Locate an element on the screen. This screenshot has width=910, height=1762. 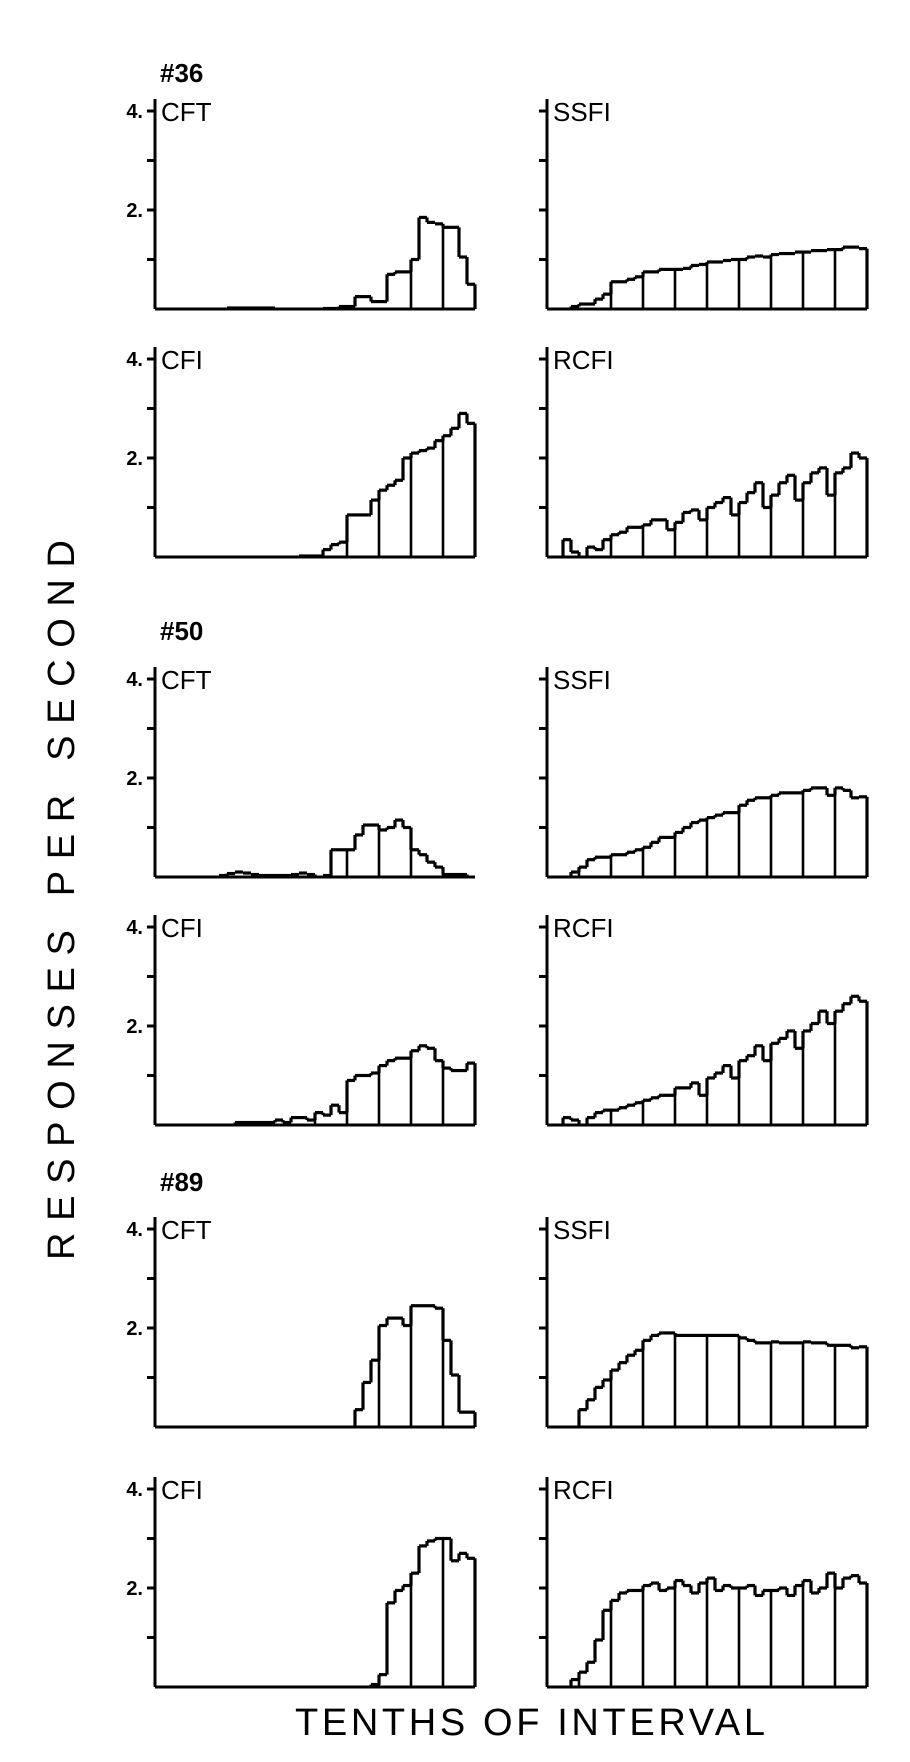
x-axis-title: TENTHS OF INTERVAL is located at coordinates (530, 1723).